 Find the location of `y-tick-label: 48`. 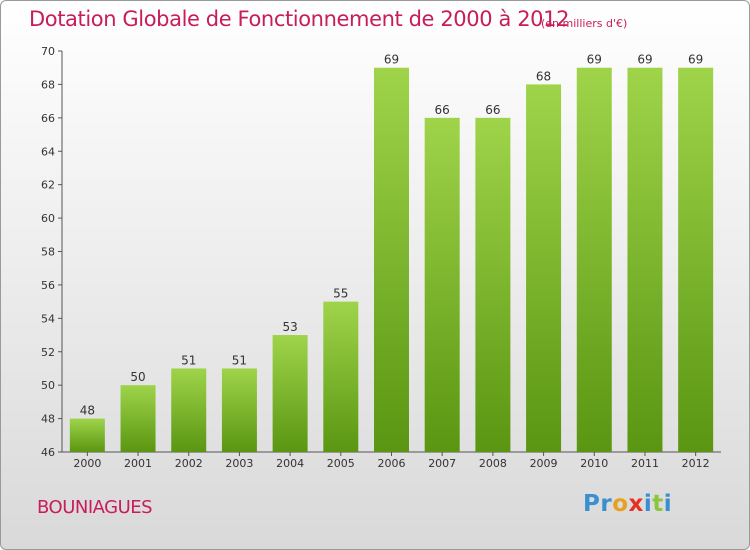

y-tick-label: 48 is located at coordinates (48, 419).